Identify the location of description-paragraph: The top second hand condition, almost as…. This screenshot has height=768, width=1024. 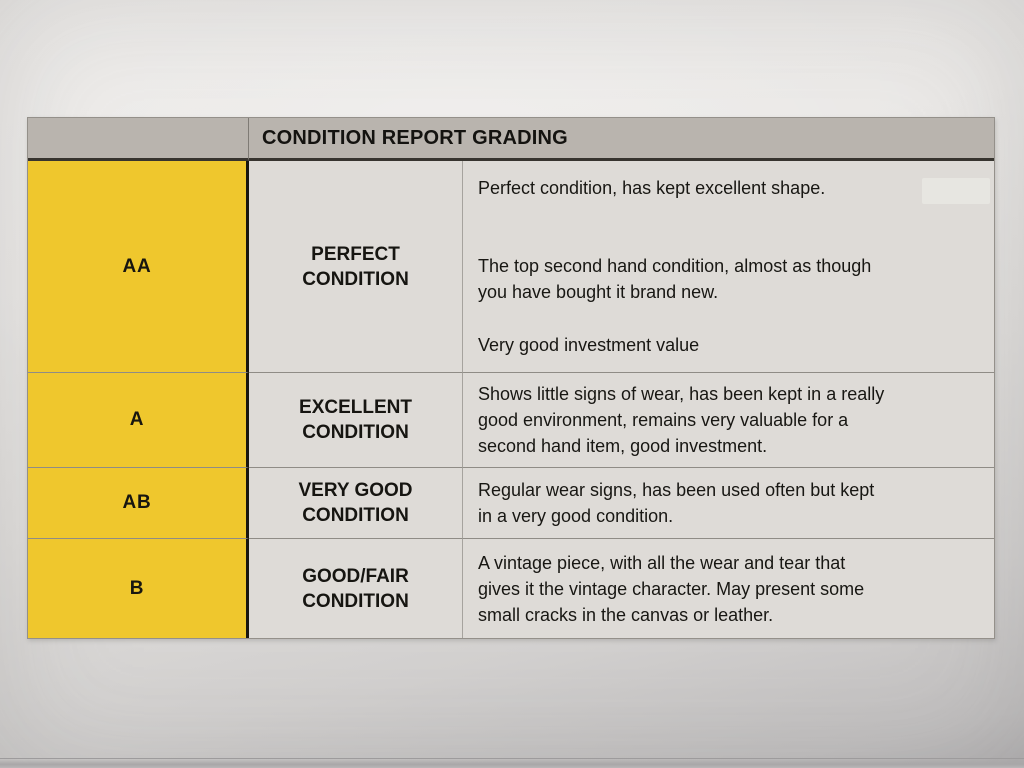
(675, 279).